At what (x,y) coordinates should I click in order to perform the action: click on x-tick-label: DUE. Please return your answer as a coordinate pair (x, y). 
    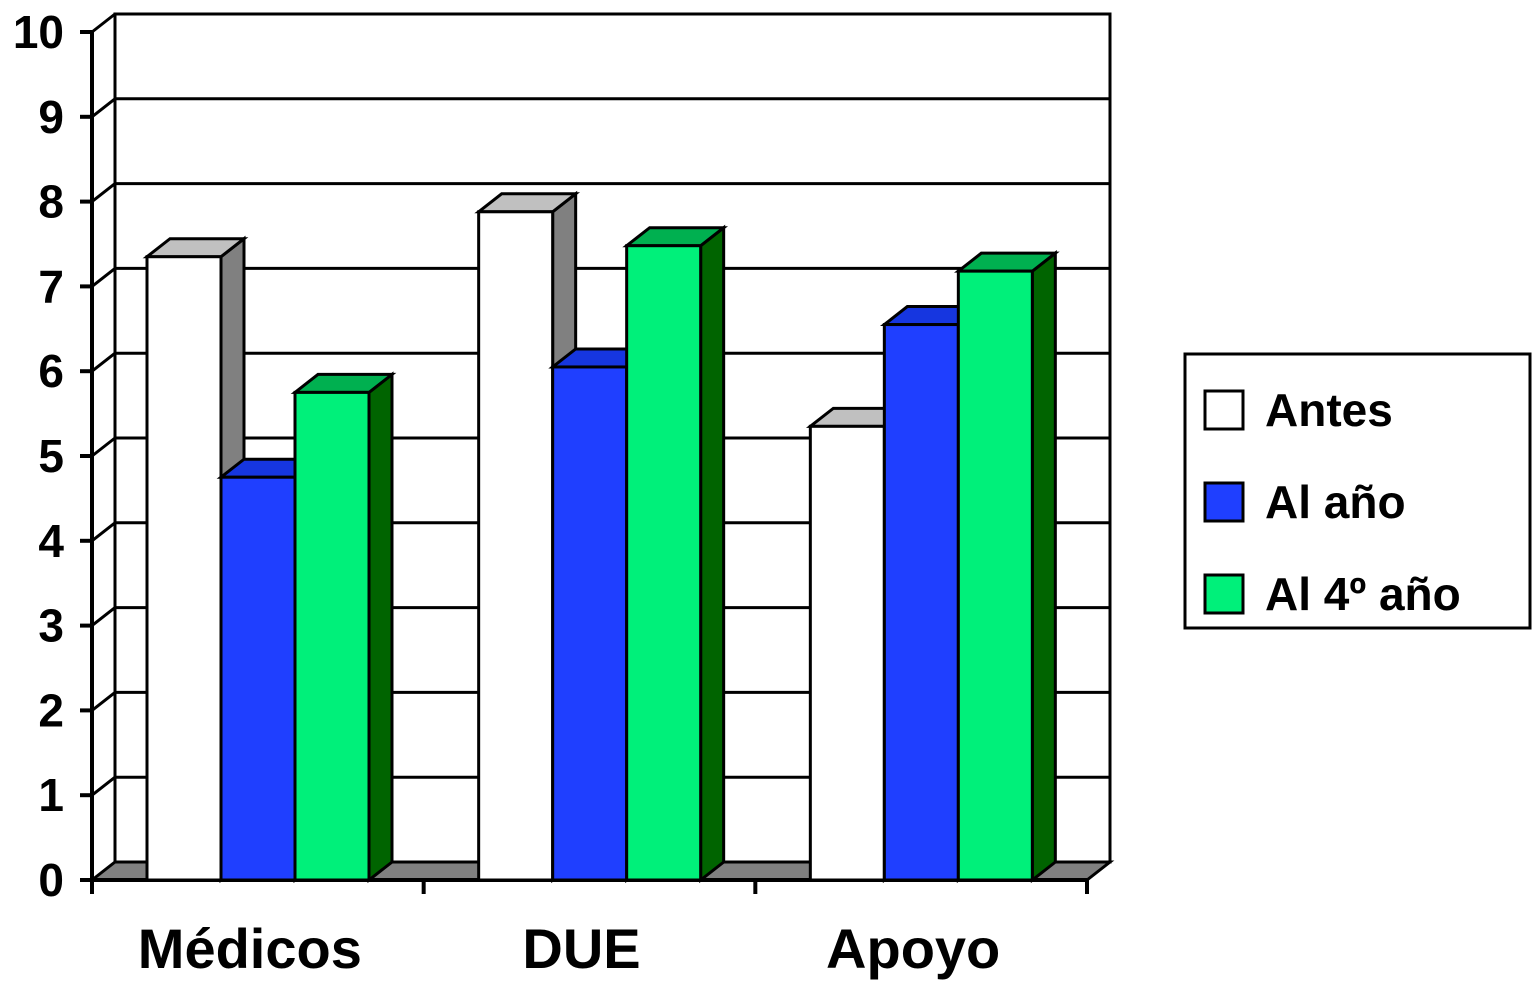
    Looking at the image, I should click on (581, 948).